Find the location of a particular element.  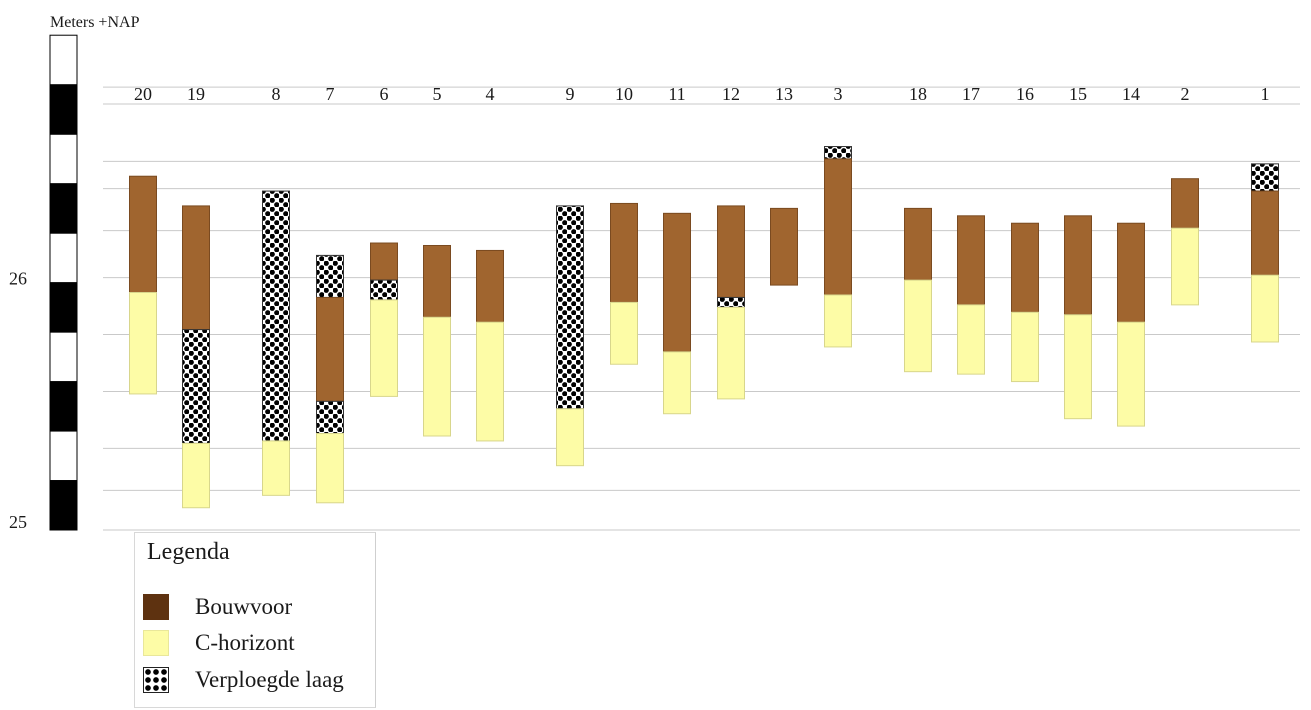

profile-label: 11 is located at coordinates (676, 94).